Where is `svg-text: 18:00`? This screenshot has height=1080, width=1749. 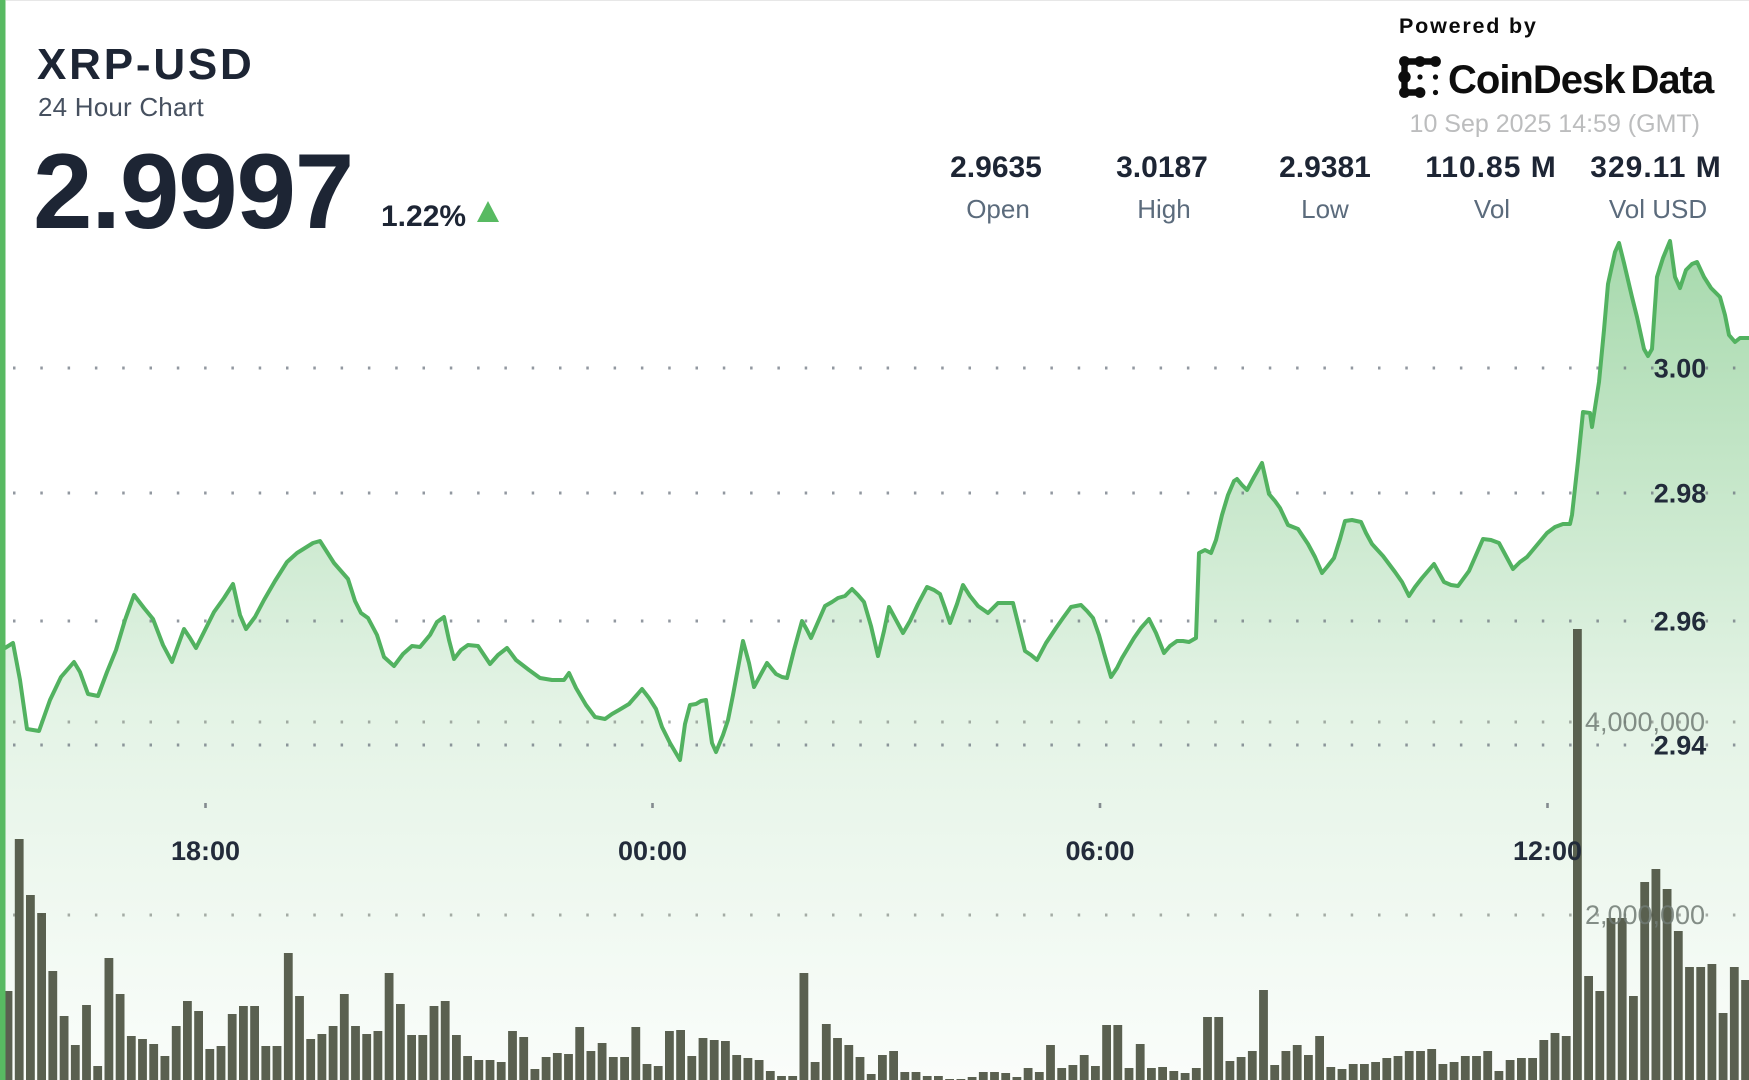
svg-text: 18:00 is located at coordinates (205, 851).